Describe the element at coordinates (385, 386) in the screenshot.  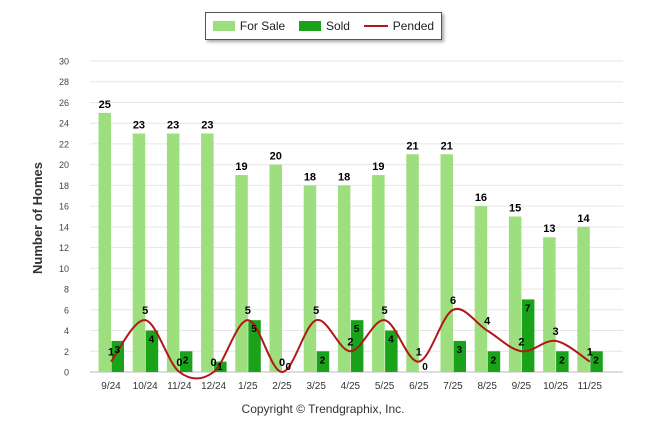
I see `x-tick-label: 5/25` at that location.